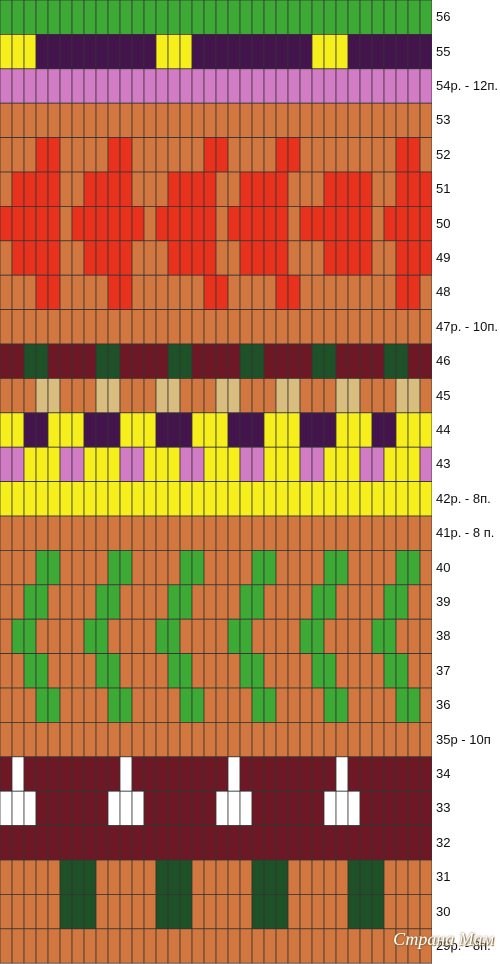 The height and width of the screenshot is (964, 500). I want to click on row-label: 41р. - 8 п., so click(465, 533).